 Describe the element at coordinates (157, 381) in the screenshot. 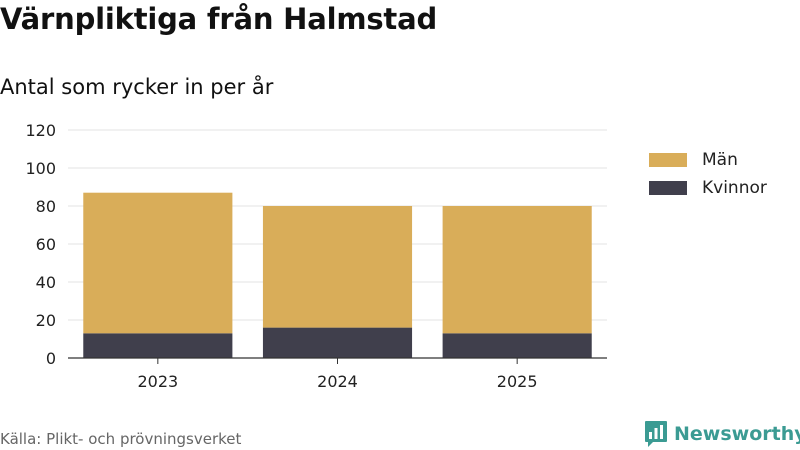

I see `x-tick-label: 2023` at that location.